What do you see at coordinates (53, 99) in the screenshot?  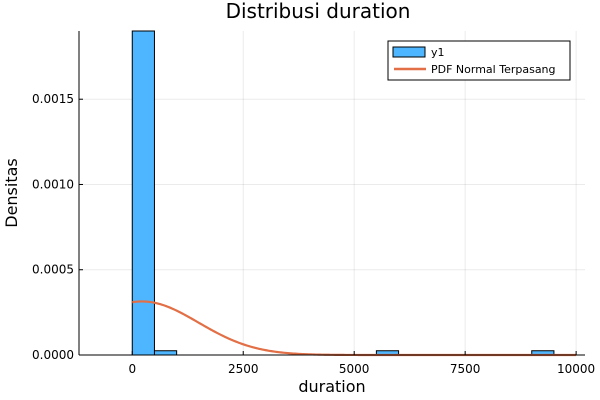 I see `y-tick-label: 0.0015` at bounding box center [53, 99].